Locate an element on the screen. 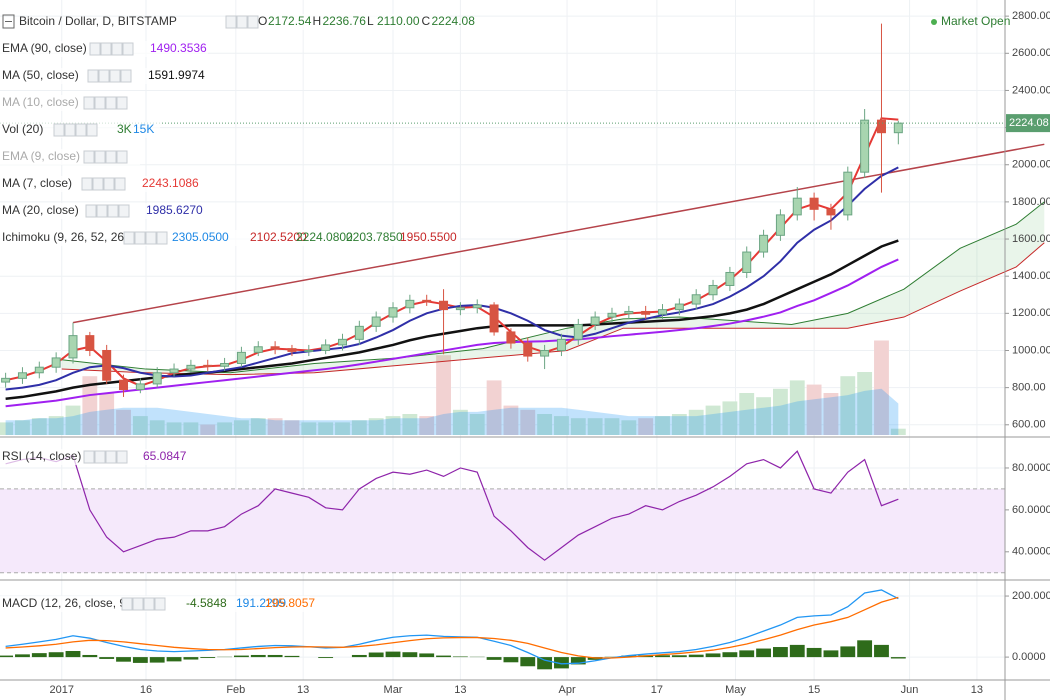 Image resolution: width=1050 pixels, height=700 pixels. ohlc-key: H is located at coordinates (317, 21).